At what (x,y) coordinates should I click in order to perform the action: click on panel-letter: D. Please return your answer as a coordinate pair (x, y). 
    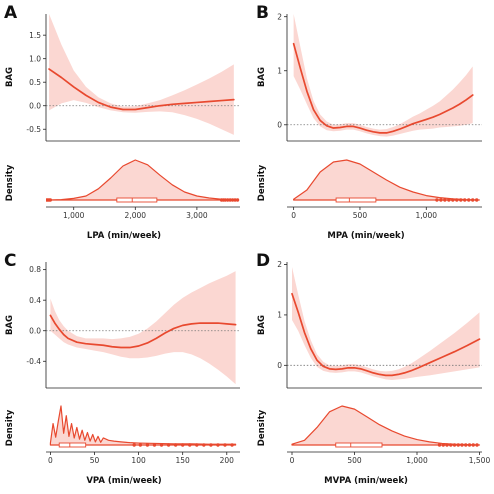
    Looking at the image, I should click on (263, 261).